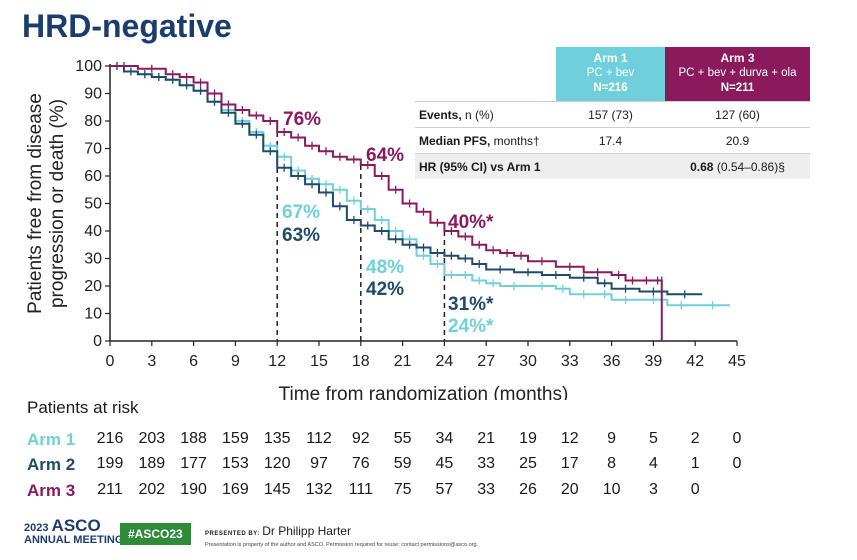  What do you see at coordinates (76, 525) in the screenshot?
I see `logo-org: ASCO` at bounding box center [76, 525].